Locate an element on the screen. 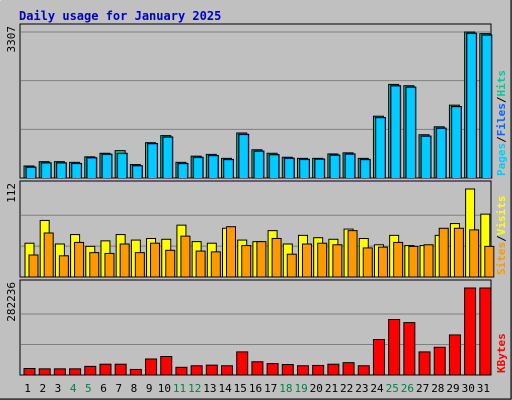  x-tick-label: 24 is located at coordinates (377, 388).